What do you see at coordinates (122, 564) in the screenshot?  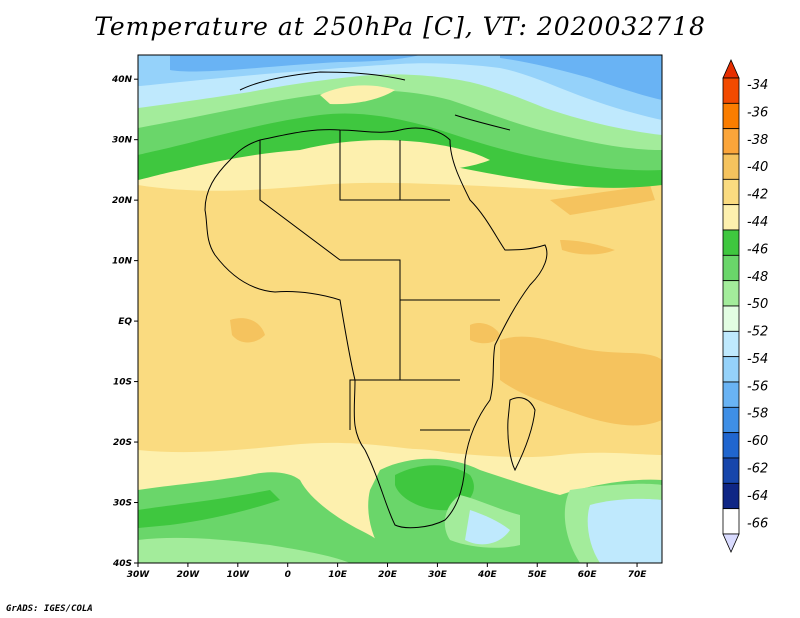 I see `lat-tick-label: 40S` at bounding box center [122, 564].